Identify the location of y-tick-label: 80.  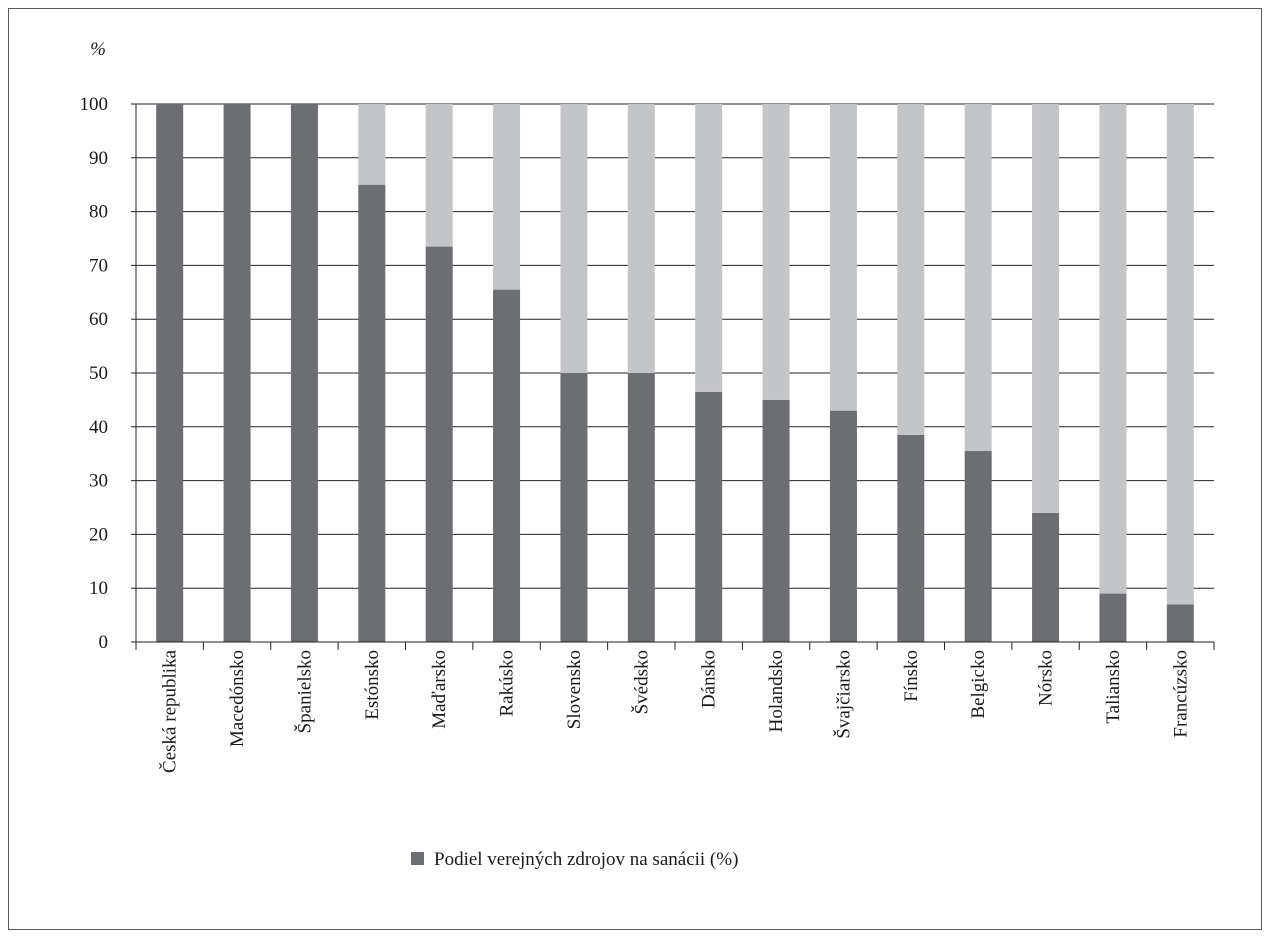
(98, 212).